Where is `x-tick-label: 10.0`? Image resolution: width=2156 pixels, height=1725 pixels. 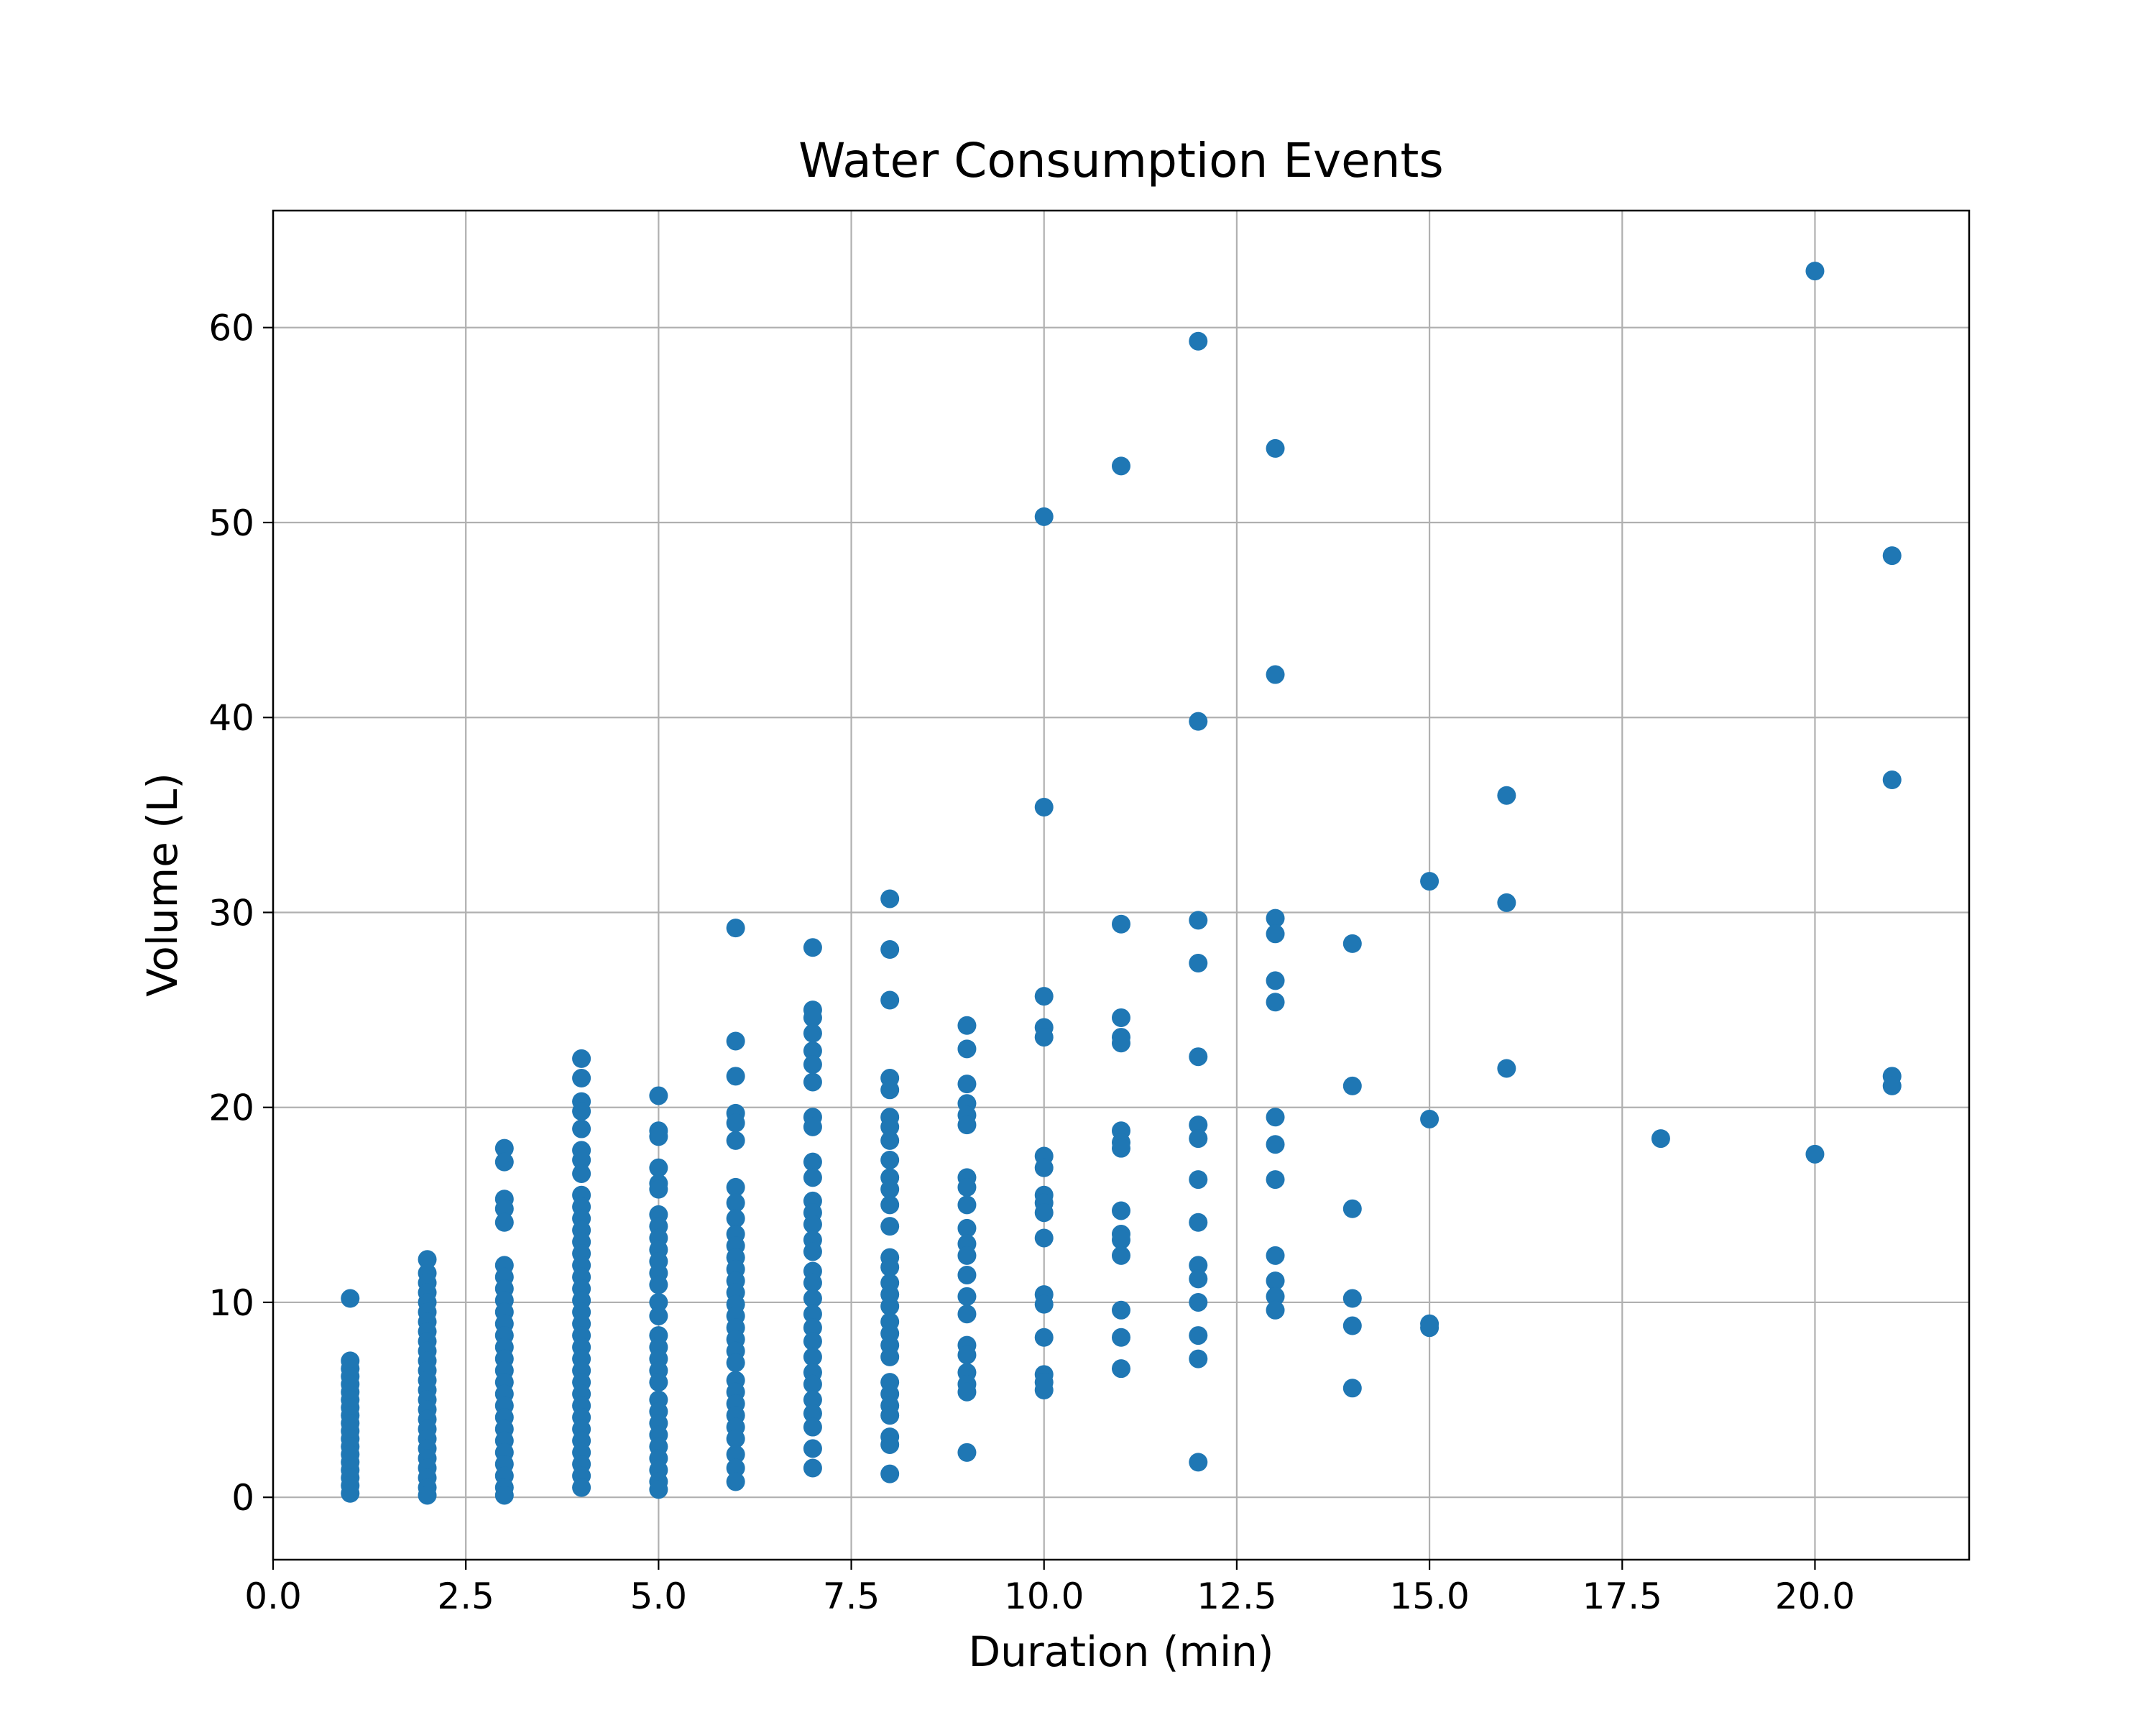 x-tick-label: 10.0 is located at coordinates (1044, 1596).